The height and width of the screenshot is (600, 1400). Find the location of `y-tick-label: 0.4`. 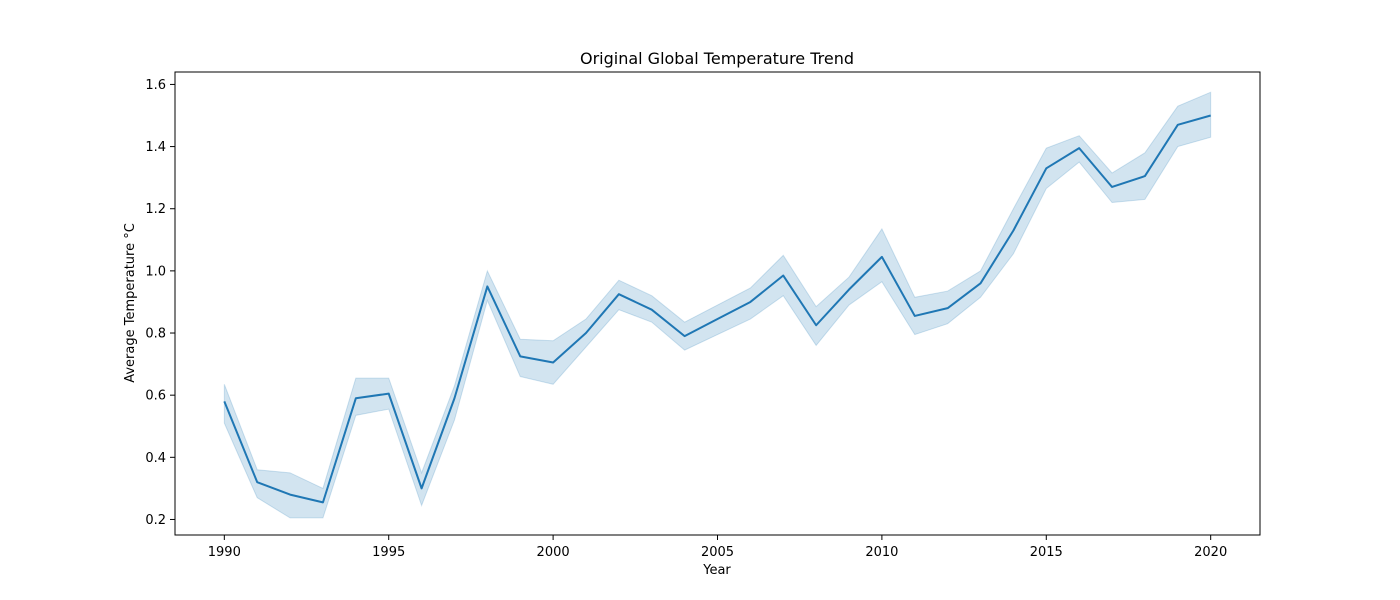

y-tick-label: 0.4 is located at coordinates (155, 458).